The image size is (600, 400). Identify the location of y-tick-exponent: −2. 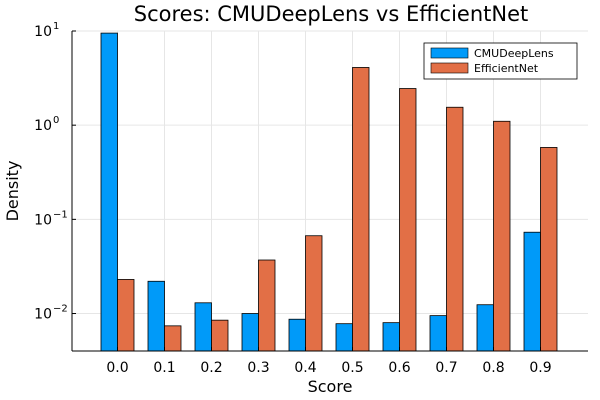
(60, 309).